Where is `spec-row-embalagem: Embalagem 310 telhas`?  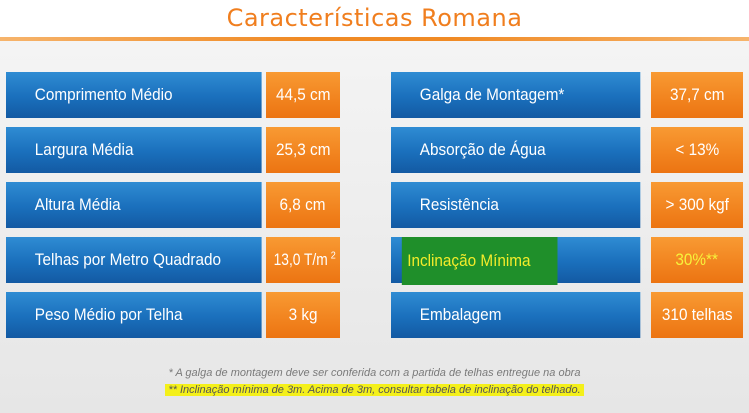
spec-row-embalagem: Embalagem 310 telhas is located at coordinates (567, 315).